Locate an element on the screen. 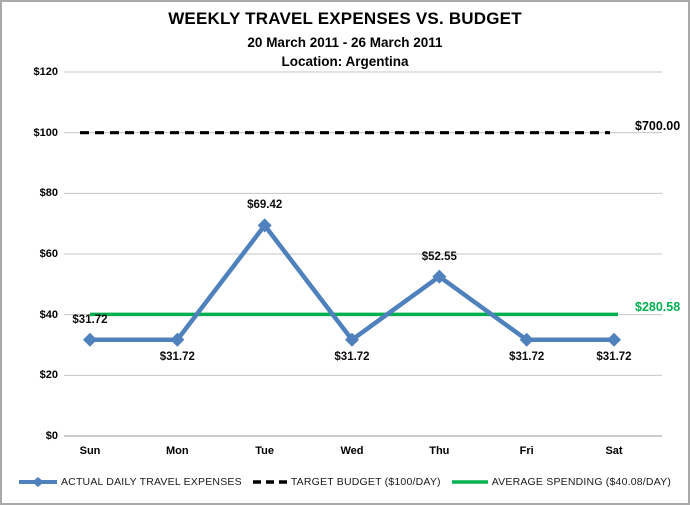  legend-label-average-spending: AVERAGE SPENDING ($40.08/DAY) is located at coordinates (581, 482).